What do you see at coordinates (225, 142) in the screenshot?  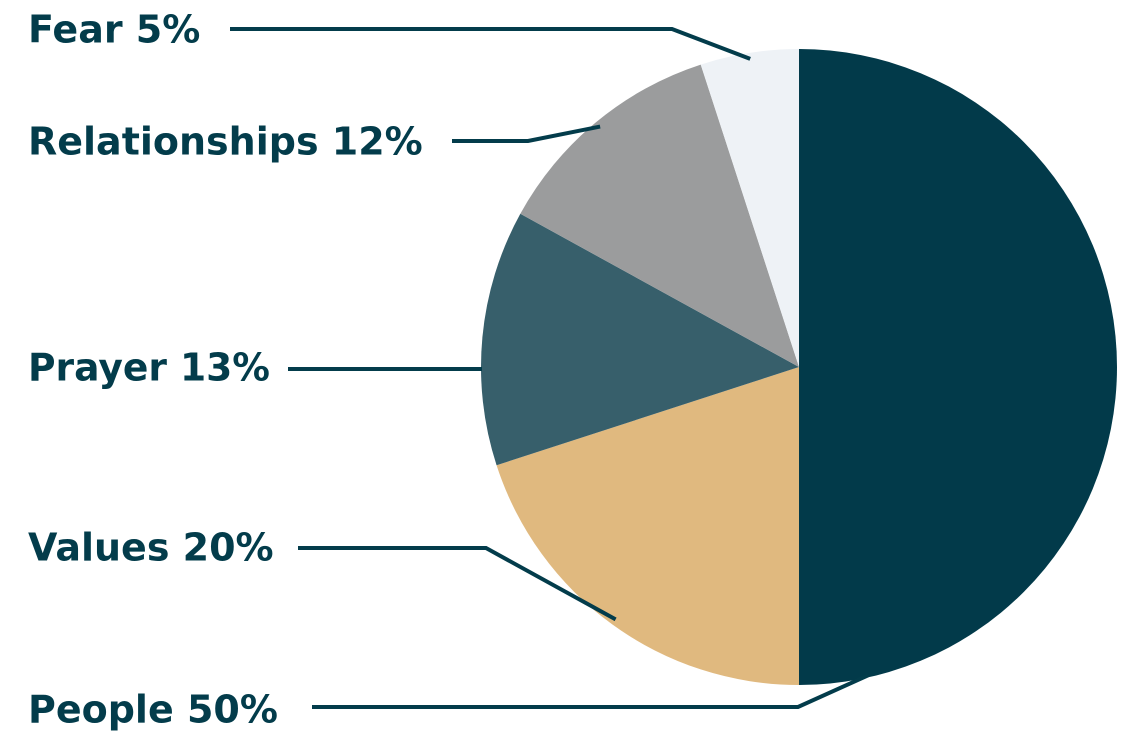 I see `slice-label-relationships: Relationships 12%` at bounding box center [225, 142].